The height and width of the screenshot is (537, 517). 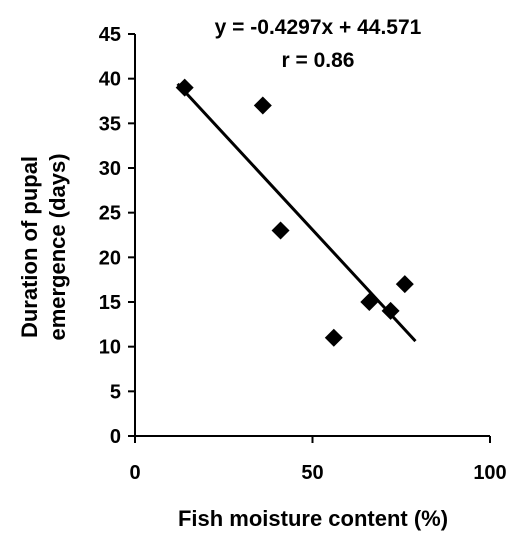 I want to click on y-tick-label-45: 45, so click(x=110, y=35).